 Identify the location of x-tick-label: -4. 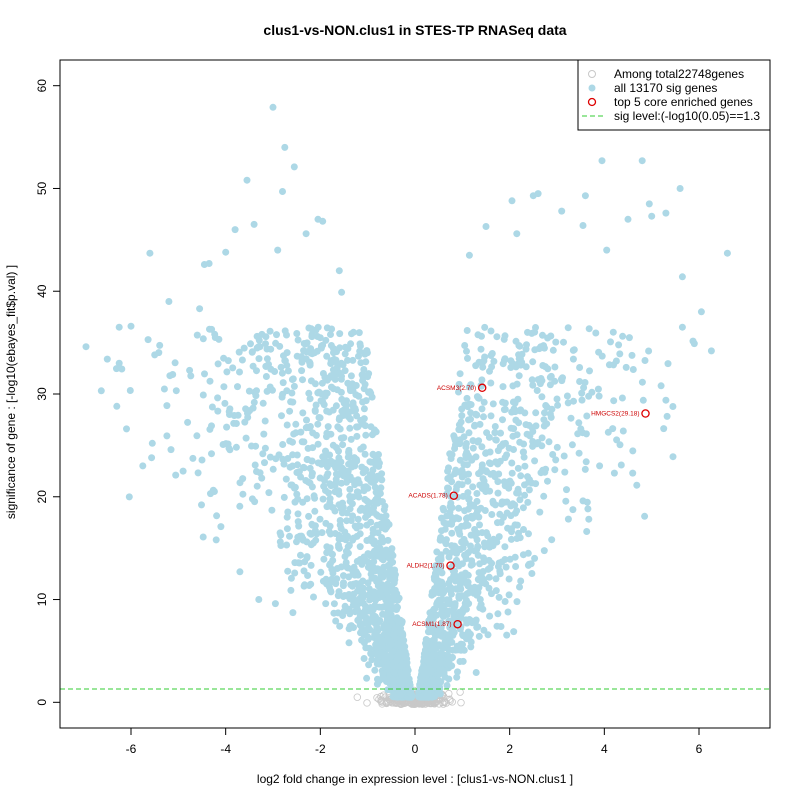
(225, 749).